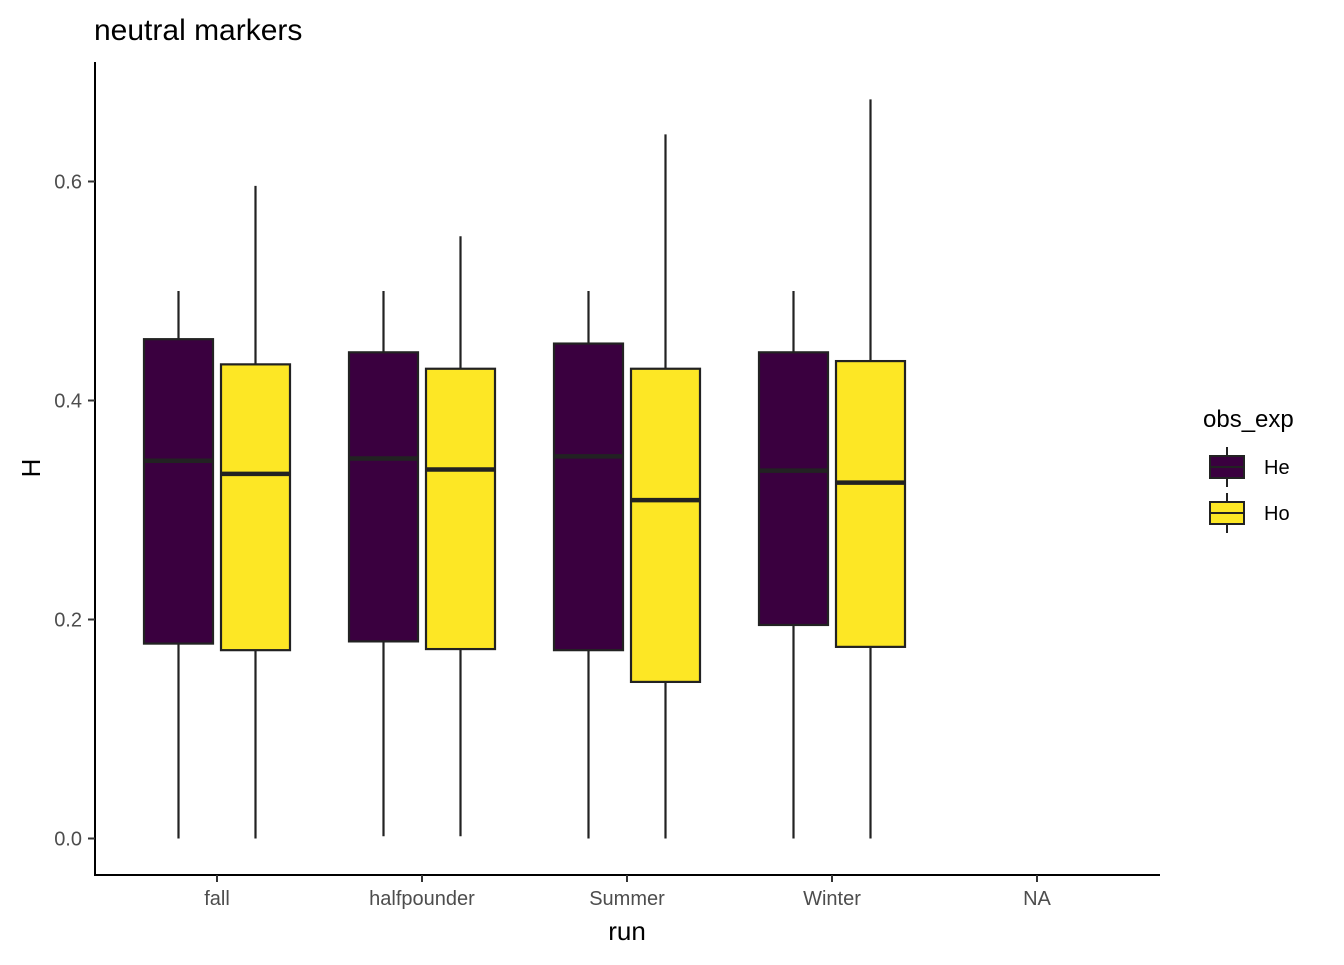 Image resolution: width=1344 pixels, height=965 pixels. What do you see at coordinates (1248, 419) in the screenshot?
I see `legend-title: obs_exp` at bounding box center [1248, 419].